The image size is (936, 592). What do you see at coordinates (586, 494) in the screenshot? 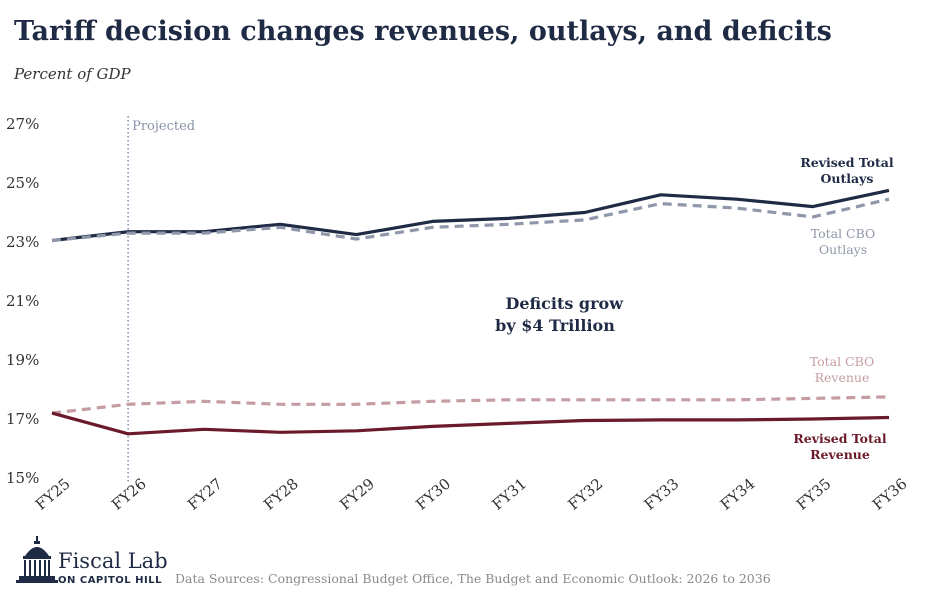
I see `x-tick-label: FY32` at bounding box center [586, 494].